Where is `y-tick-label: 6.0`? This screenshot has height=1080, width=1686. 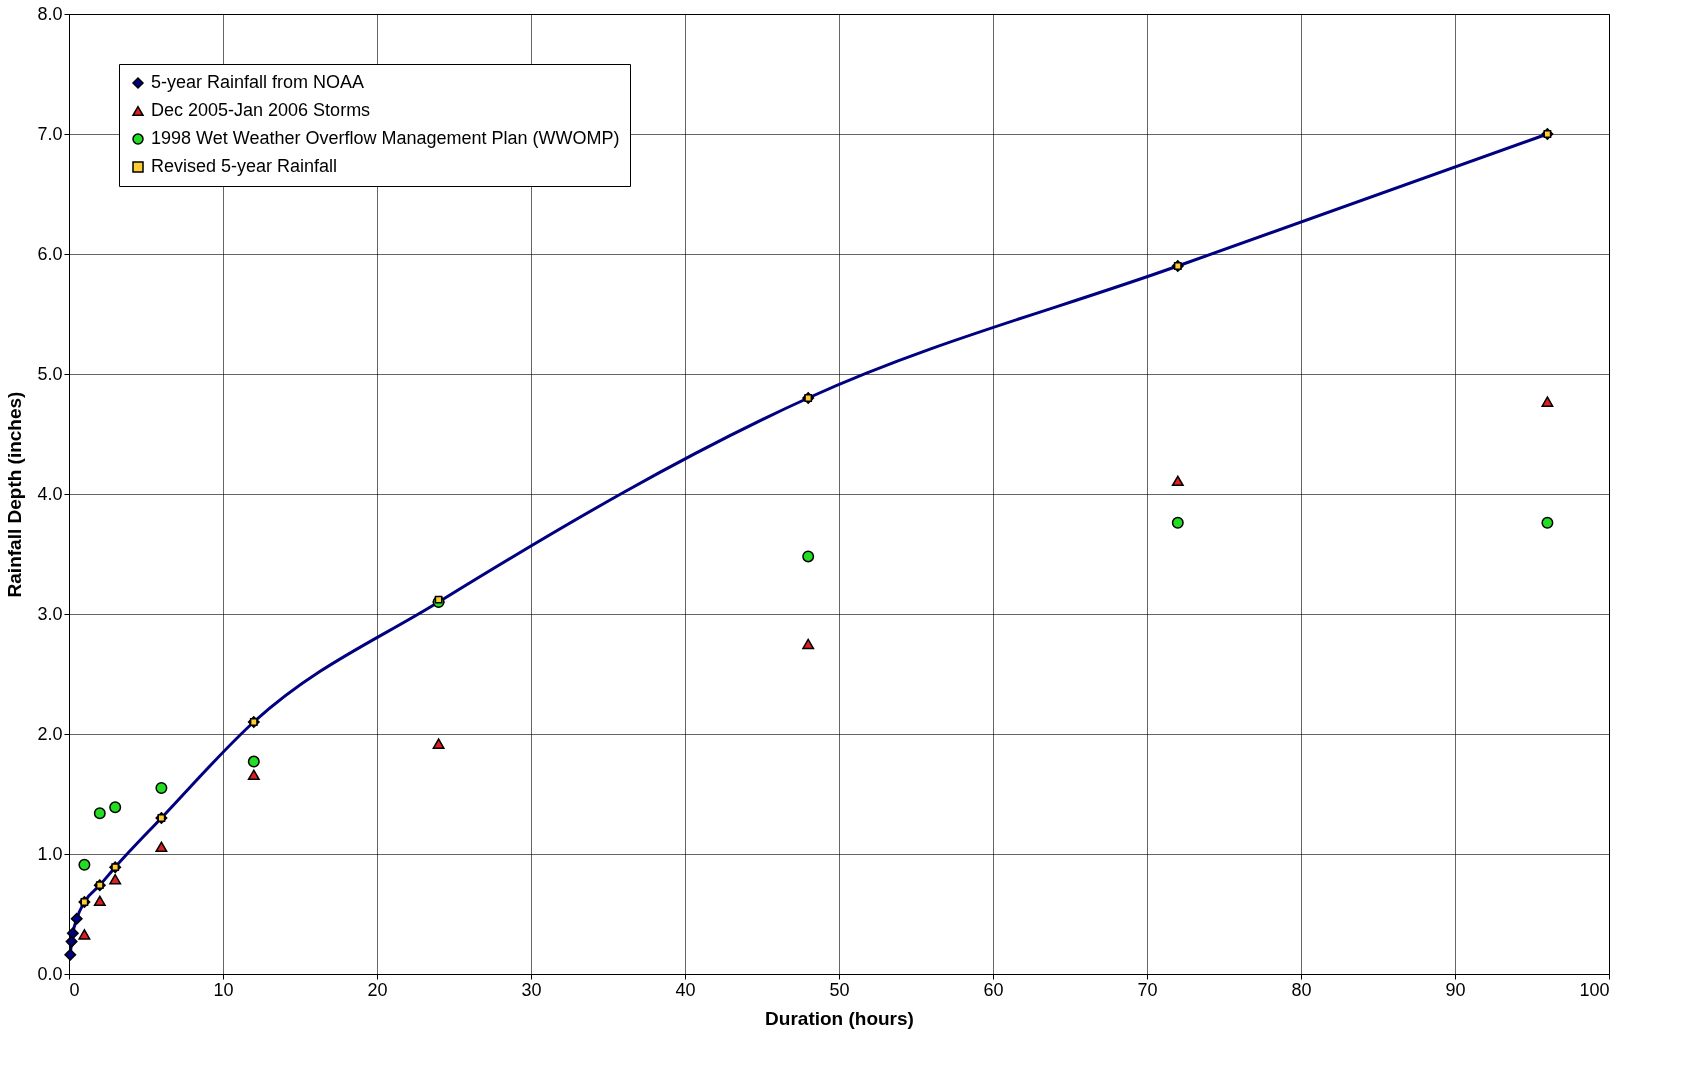
y-tick-label: 6.0 is located at coordinates (50, 253).